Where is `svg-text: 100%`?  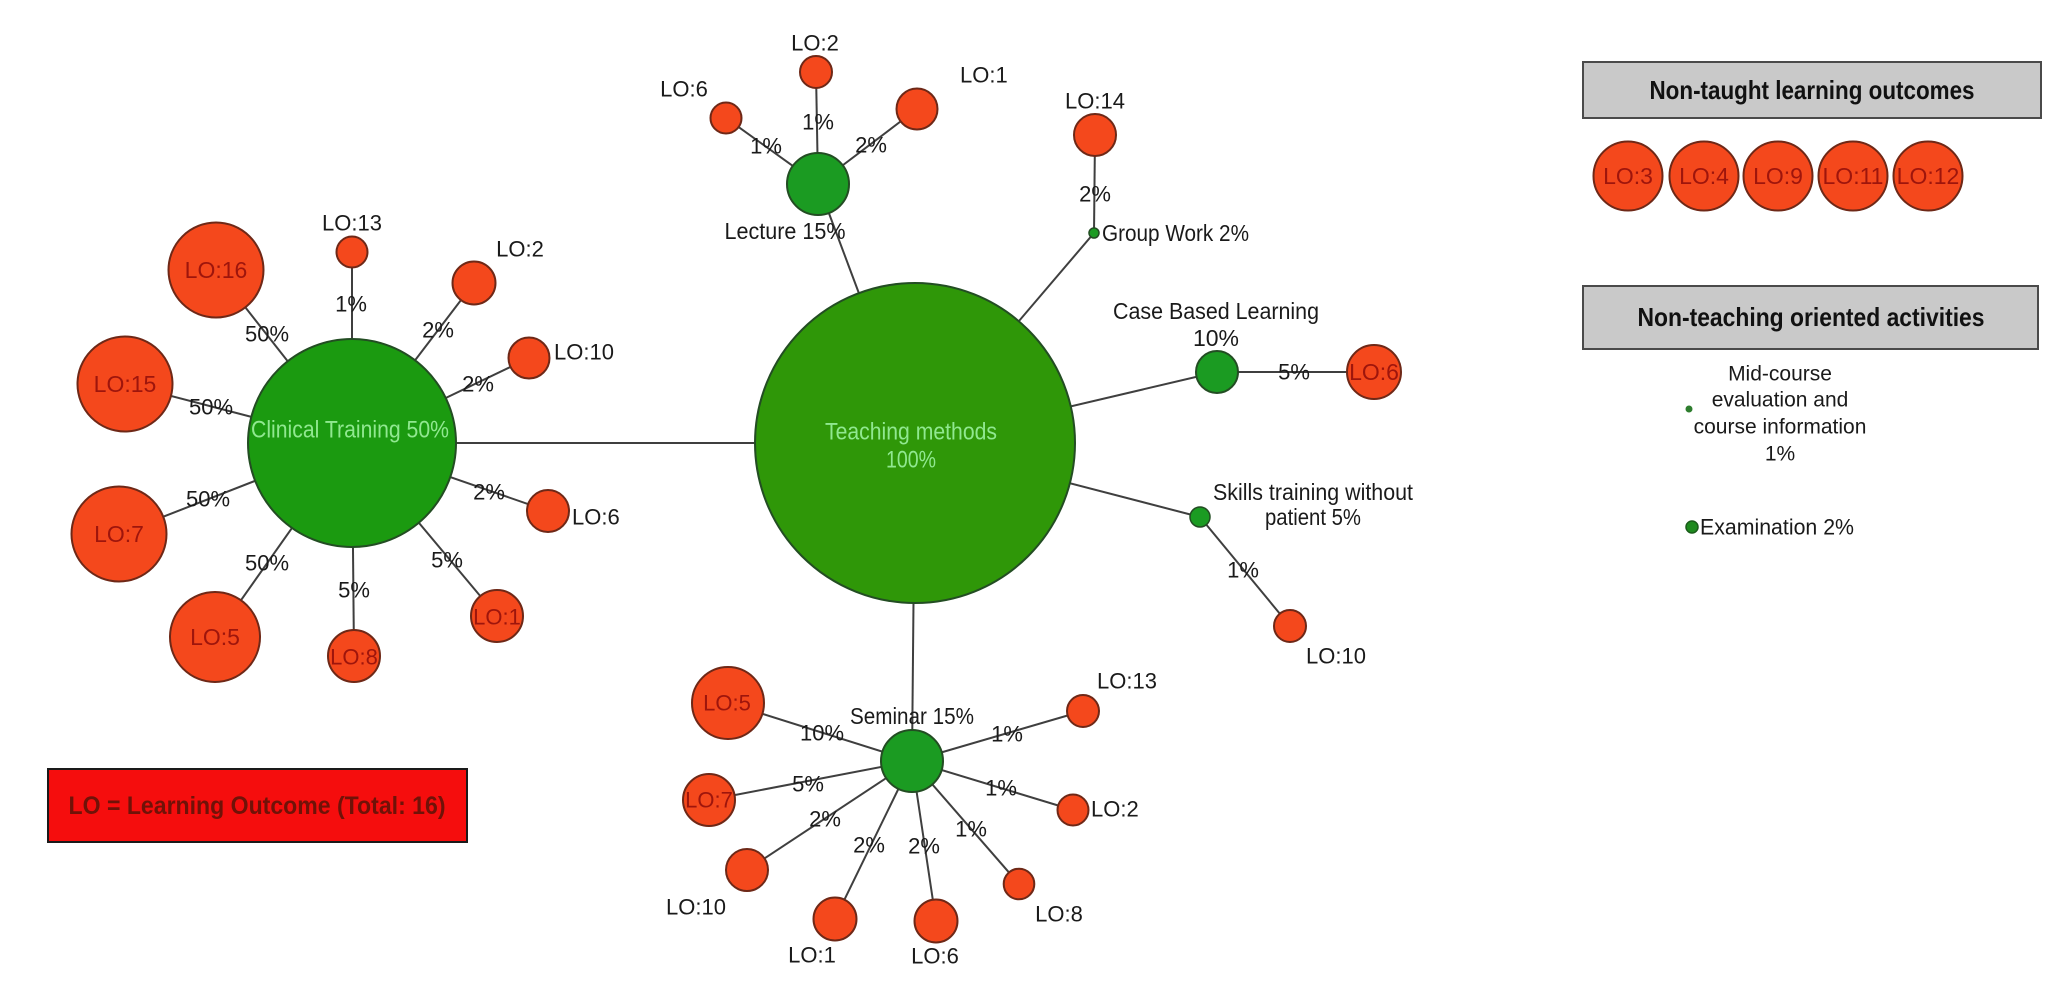 svg-text: 100% is located at coordinates (911, 460).